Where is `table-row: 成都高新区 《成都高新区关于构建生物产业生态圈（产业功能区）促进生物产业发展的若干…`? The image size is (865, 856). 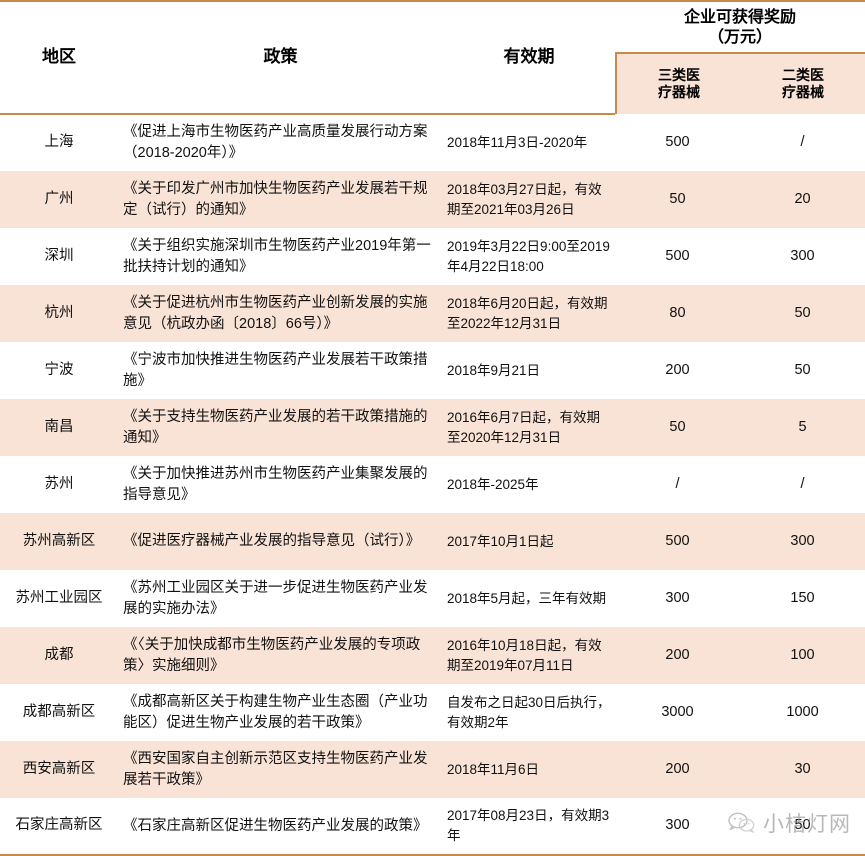
table-row: 成都高新区 《成都高新区关于构建生物产业生态圈（产业功能区）促进生物产业发展的若干… is located at coordinates (432, 712).